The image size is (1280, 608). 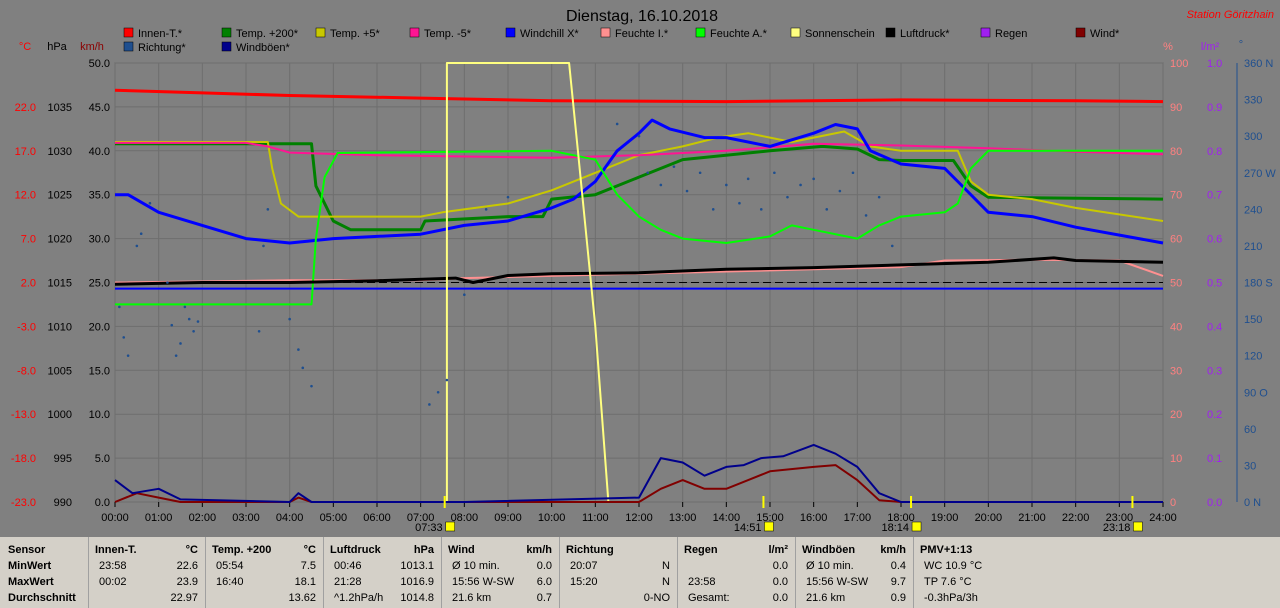 I want to click on direction-tick-label: 150, so click(x=1253, y=320).